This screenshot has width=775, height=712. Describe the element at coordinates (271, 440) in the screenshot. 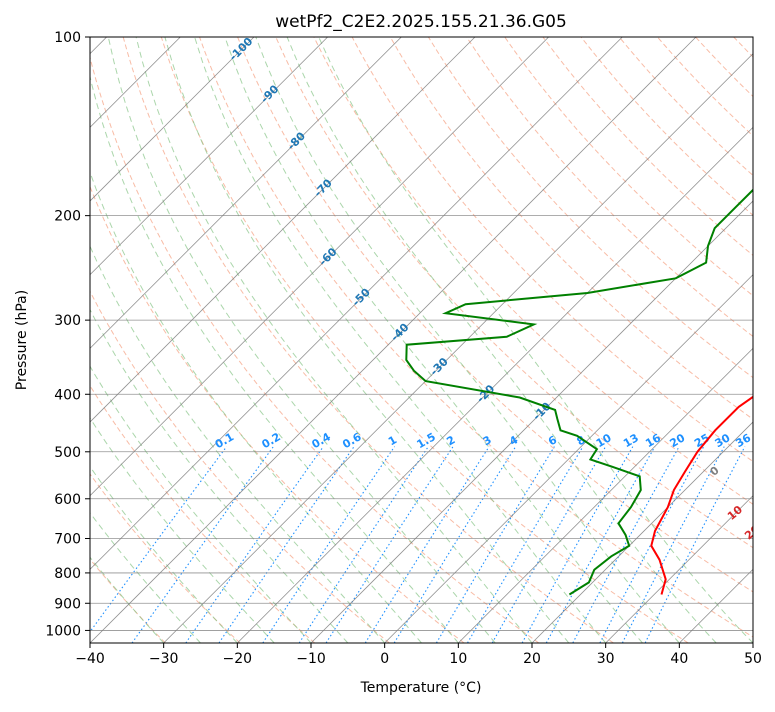

I see `mixing-ratio-label: 0.2` at that location.